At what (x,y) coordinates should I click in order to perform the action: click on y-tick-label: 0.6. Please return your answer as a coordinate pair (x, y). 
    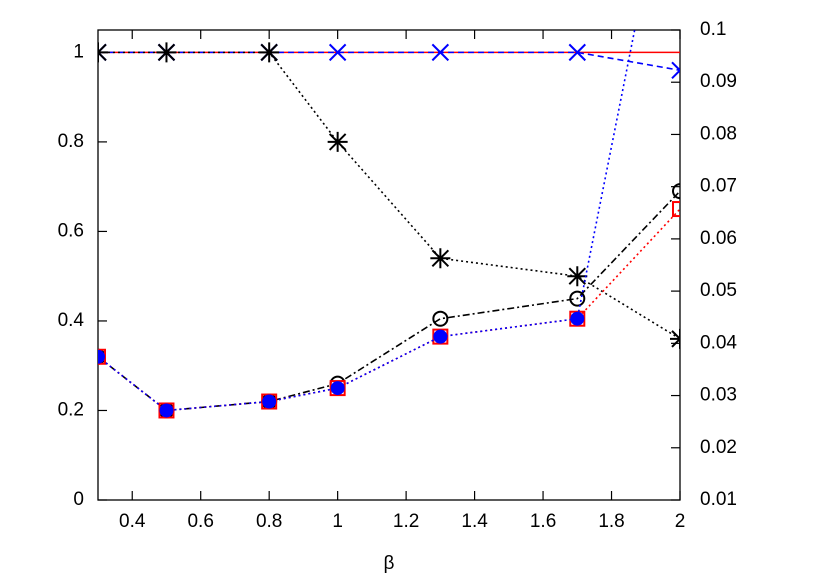
    Looking at the image, I should click on (71, 230).